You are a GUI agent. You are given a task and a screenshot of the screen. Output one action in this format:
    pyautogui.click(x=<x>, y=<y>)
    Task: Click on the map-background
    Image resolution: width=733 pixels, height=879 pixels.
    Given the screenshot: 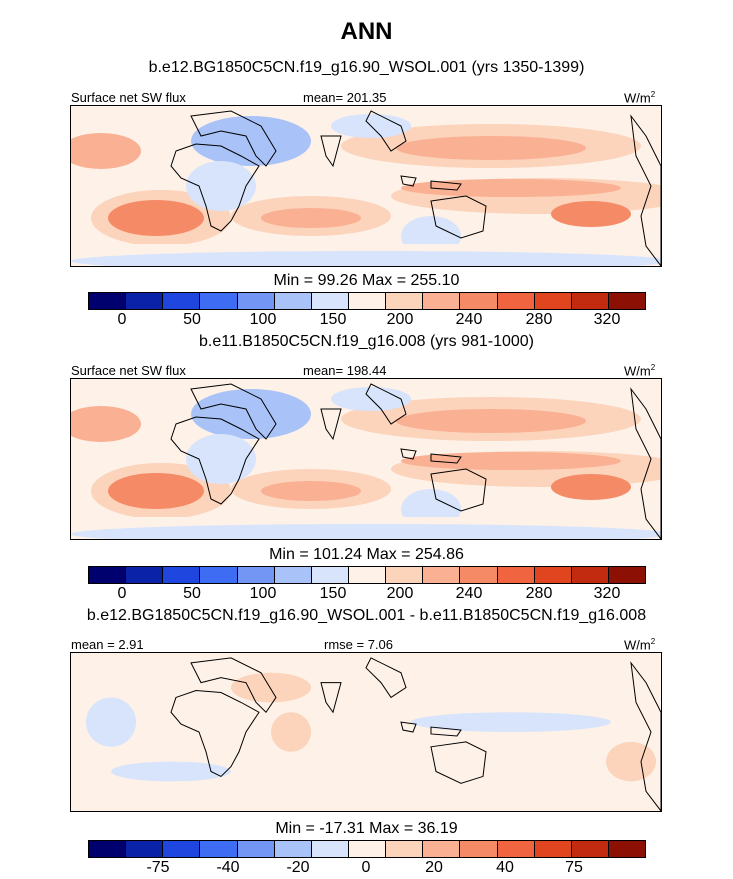 What is the action you would take?
    pyautogui.click(x=366, y=732)
    